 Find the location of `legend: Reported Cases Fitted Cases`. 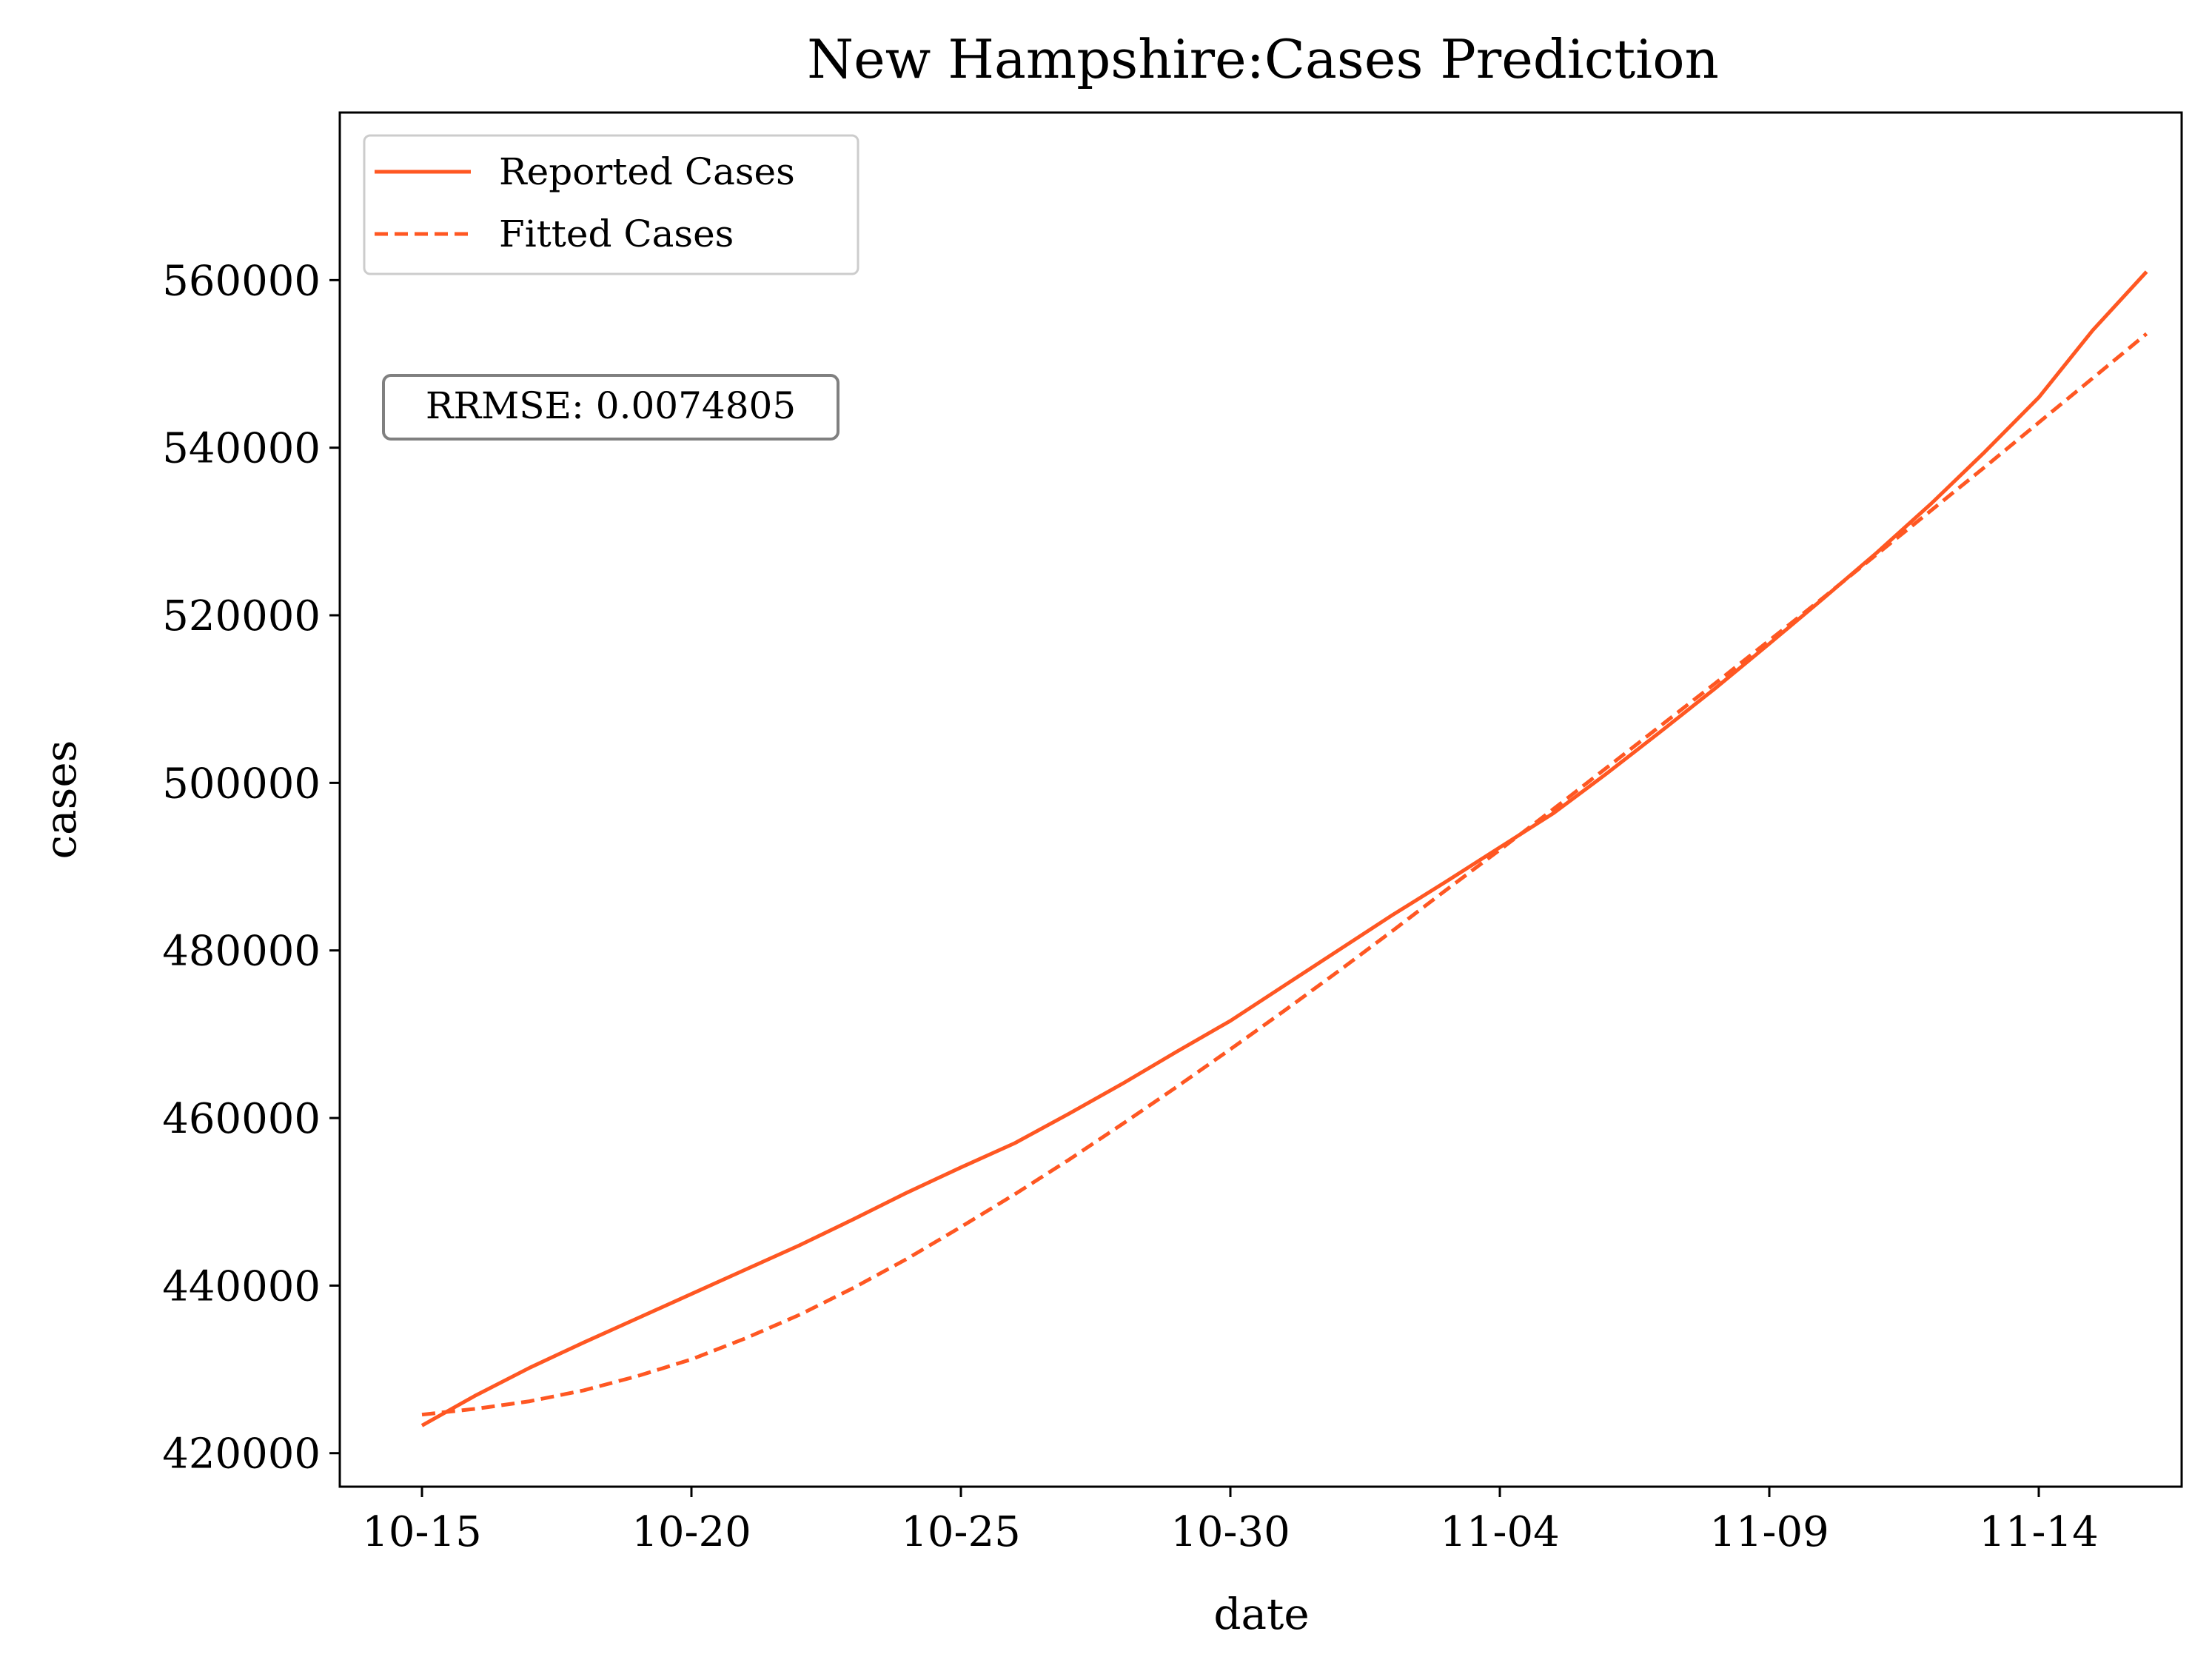

legend: Reported Cases Fitted Cases is located at coordinates (611, 204).